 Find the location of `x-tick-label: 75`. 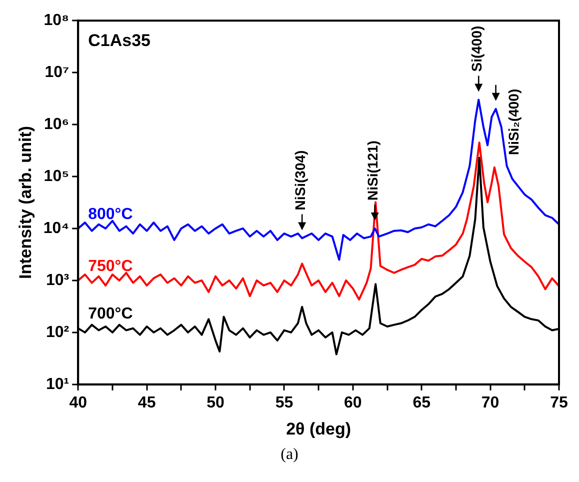

x-tick-label: 75 is located at coordinates (559, 403).